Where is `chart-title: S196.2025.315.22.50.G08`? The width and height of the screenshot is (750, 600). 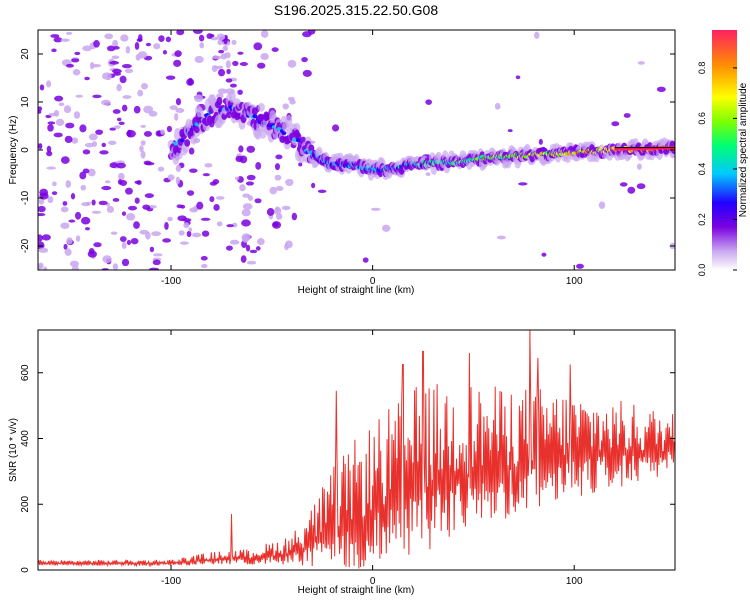
chart-title: S196.2025.315.22.50.G08 is located at coordinates (356, 10).